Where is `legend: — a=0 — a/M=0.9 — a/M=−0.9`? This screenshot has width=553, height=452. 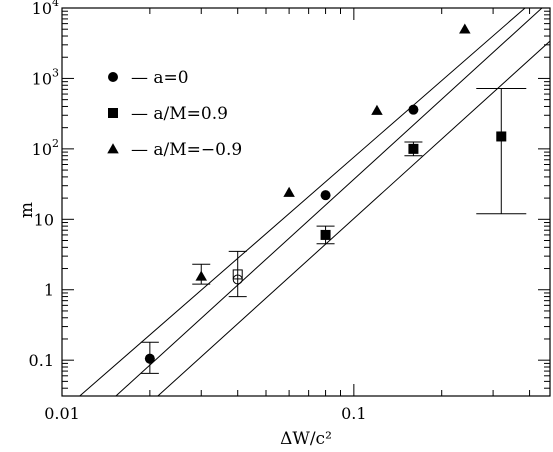
legend: — a=0 — a/M=0.9 — a/M=−0.9 is located at coordinates (174, 114).